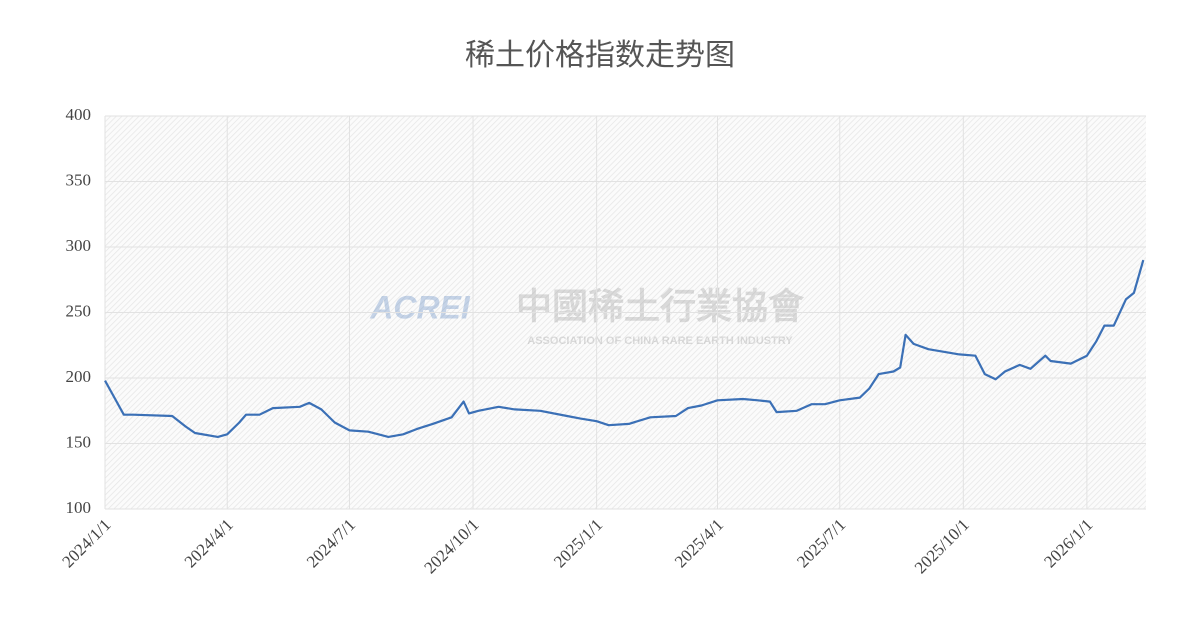  Describe the element at coordinates (821, 543) in the screenshot. I see `x-tick-label: 2025/7/1` at that location.